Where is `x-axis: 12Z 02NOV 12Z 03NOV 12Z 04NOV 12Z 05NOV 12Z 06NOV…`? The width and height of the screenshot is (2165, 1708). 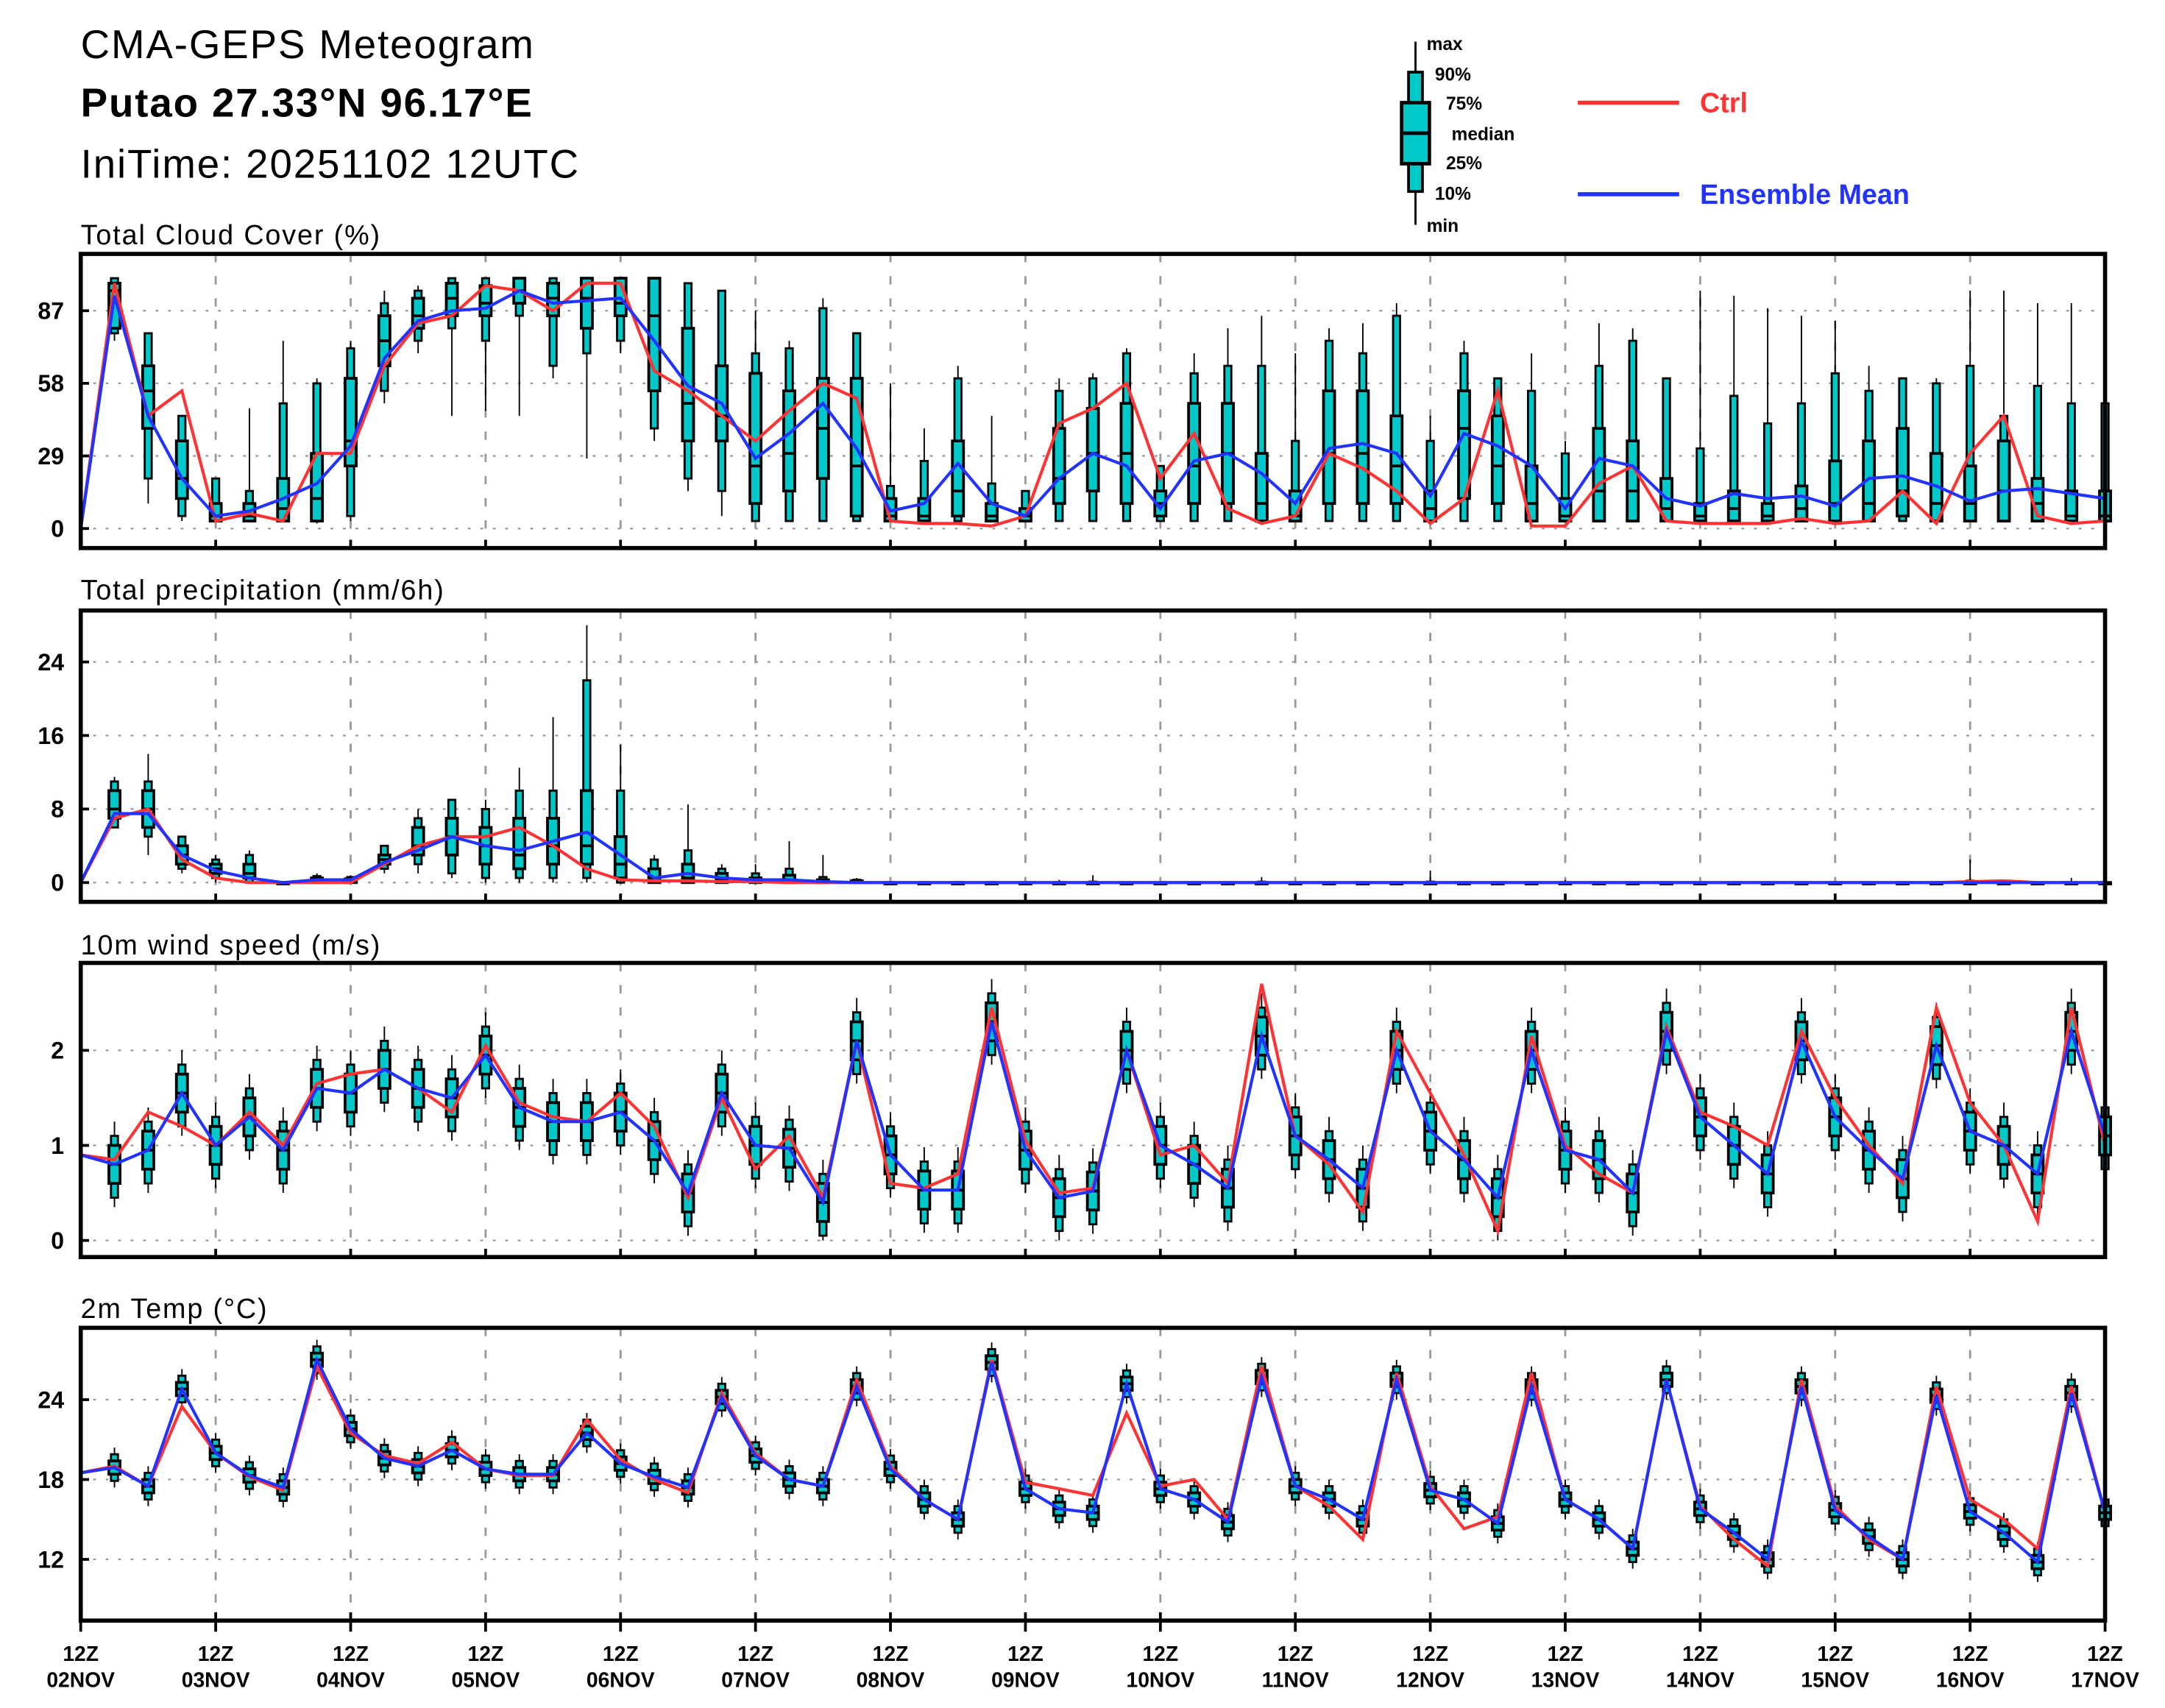 x-axis: 12Z 02NOV 12Z 03NOV 12Z 04NOV 12Z 05NOV 12Z 06NOV… is located at coordinates (1092, 1656).